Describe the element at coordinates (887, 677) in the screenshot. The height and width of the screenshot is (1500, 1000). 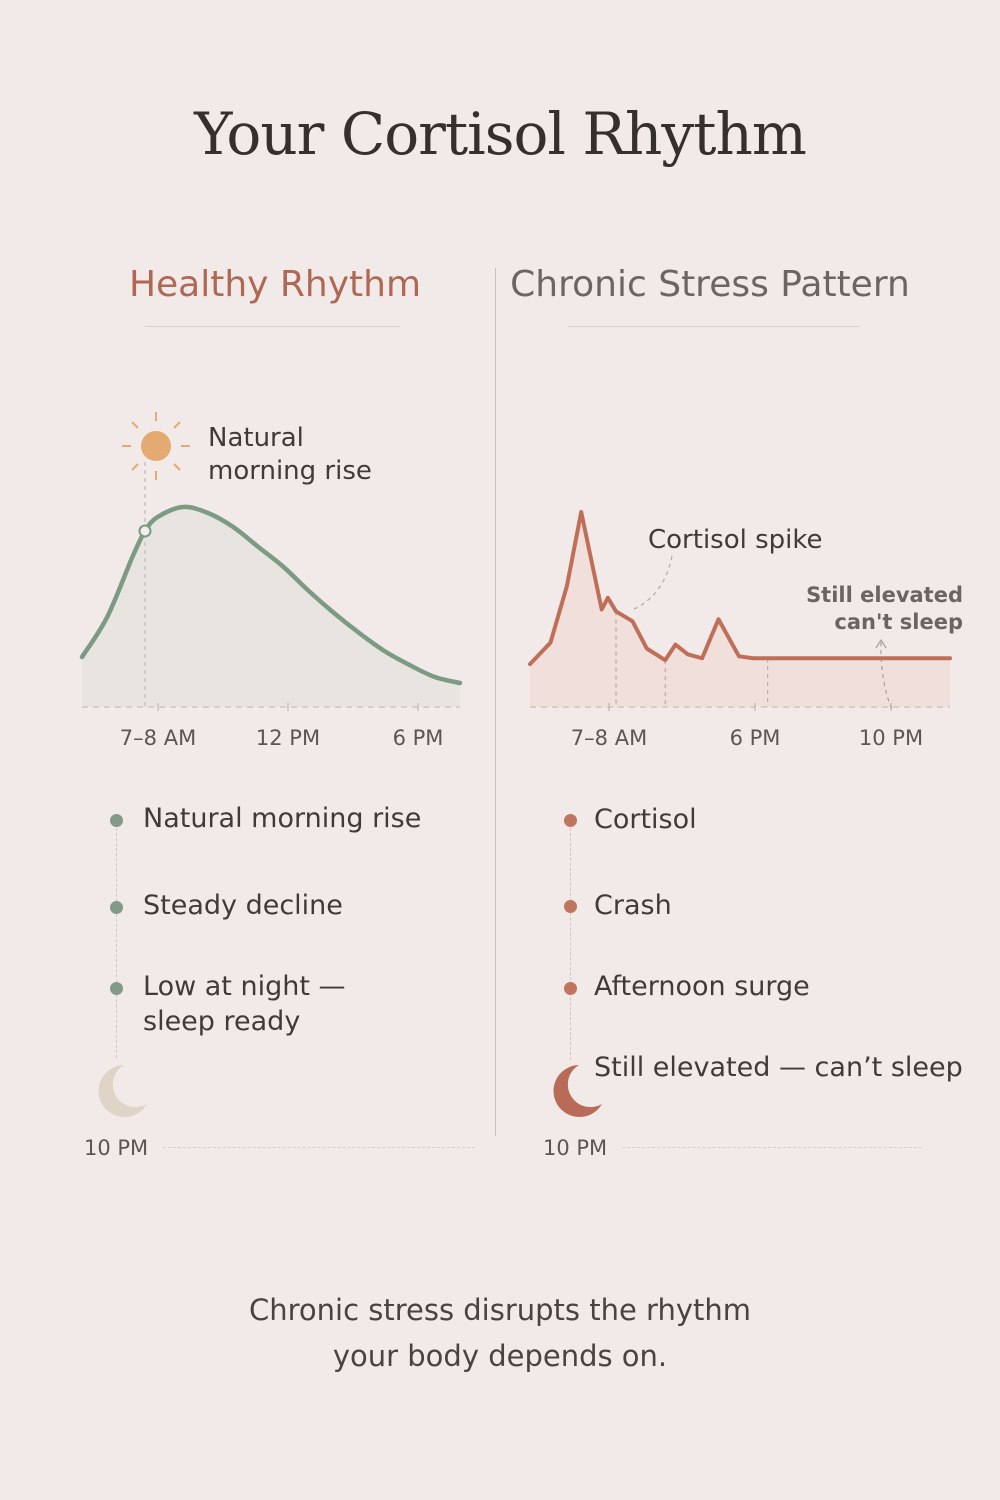
I see `elevated-callout-line` at that location.